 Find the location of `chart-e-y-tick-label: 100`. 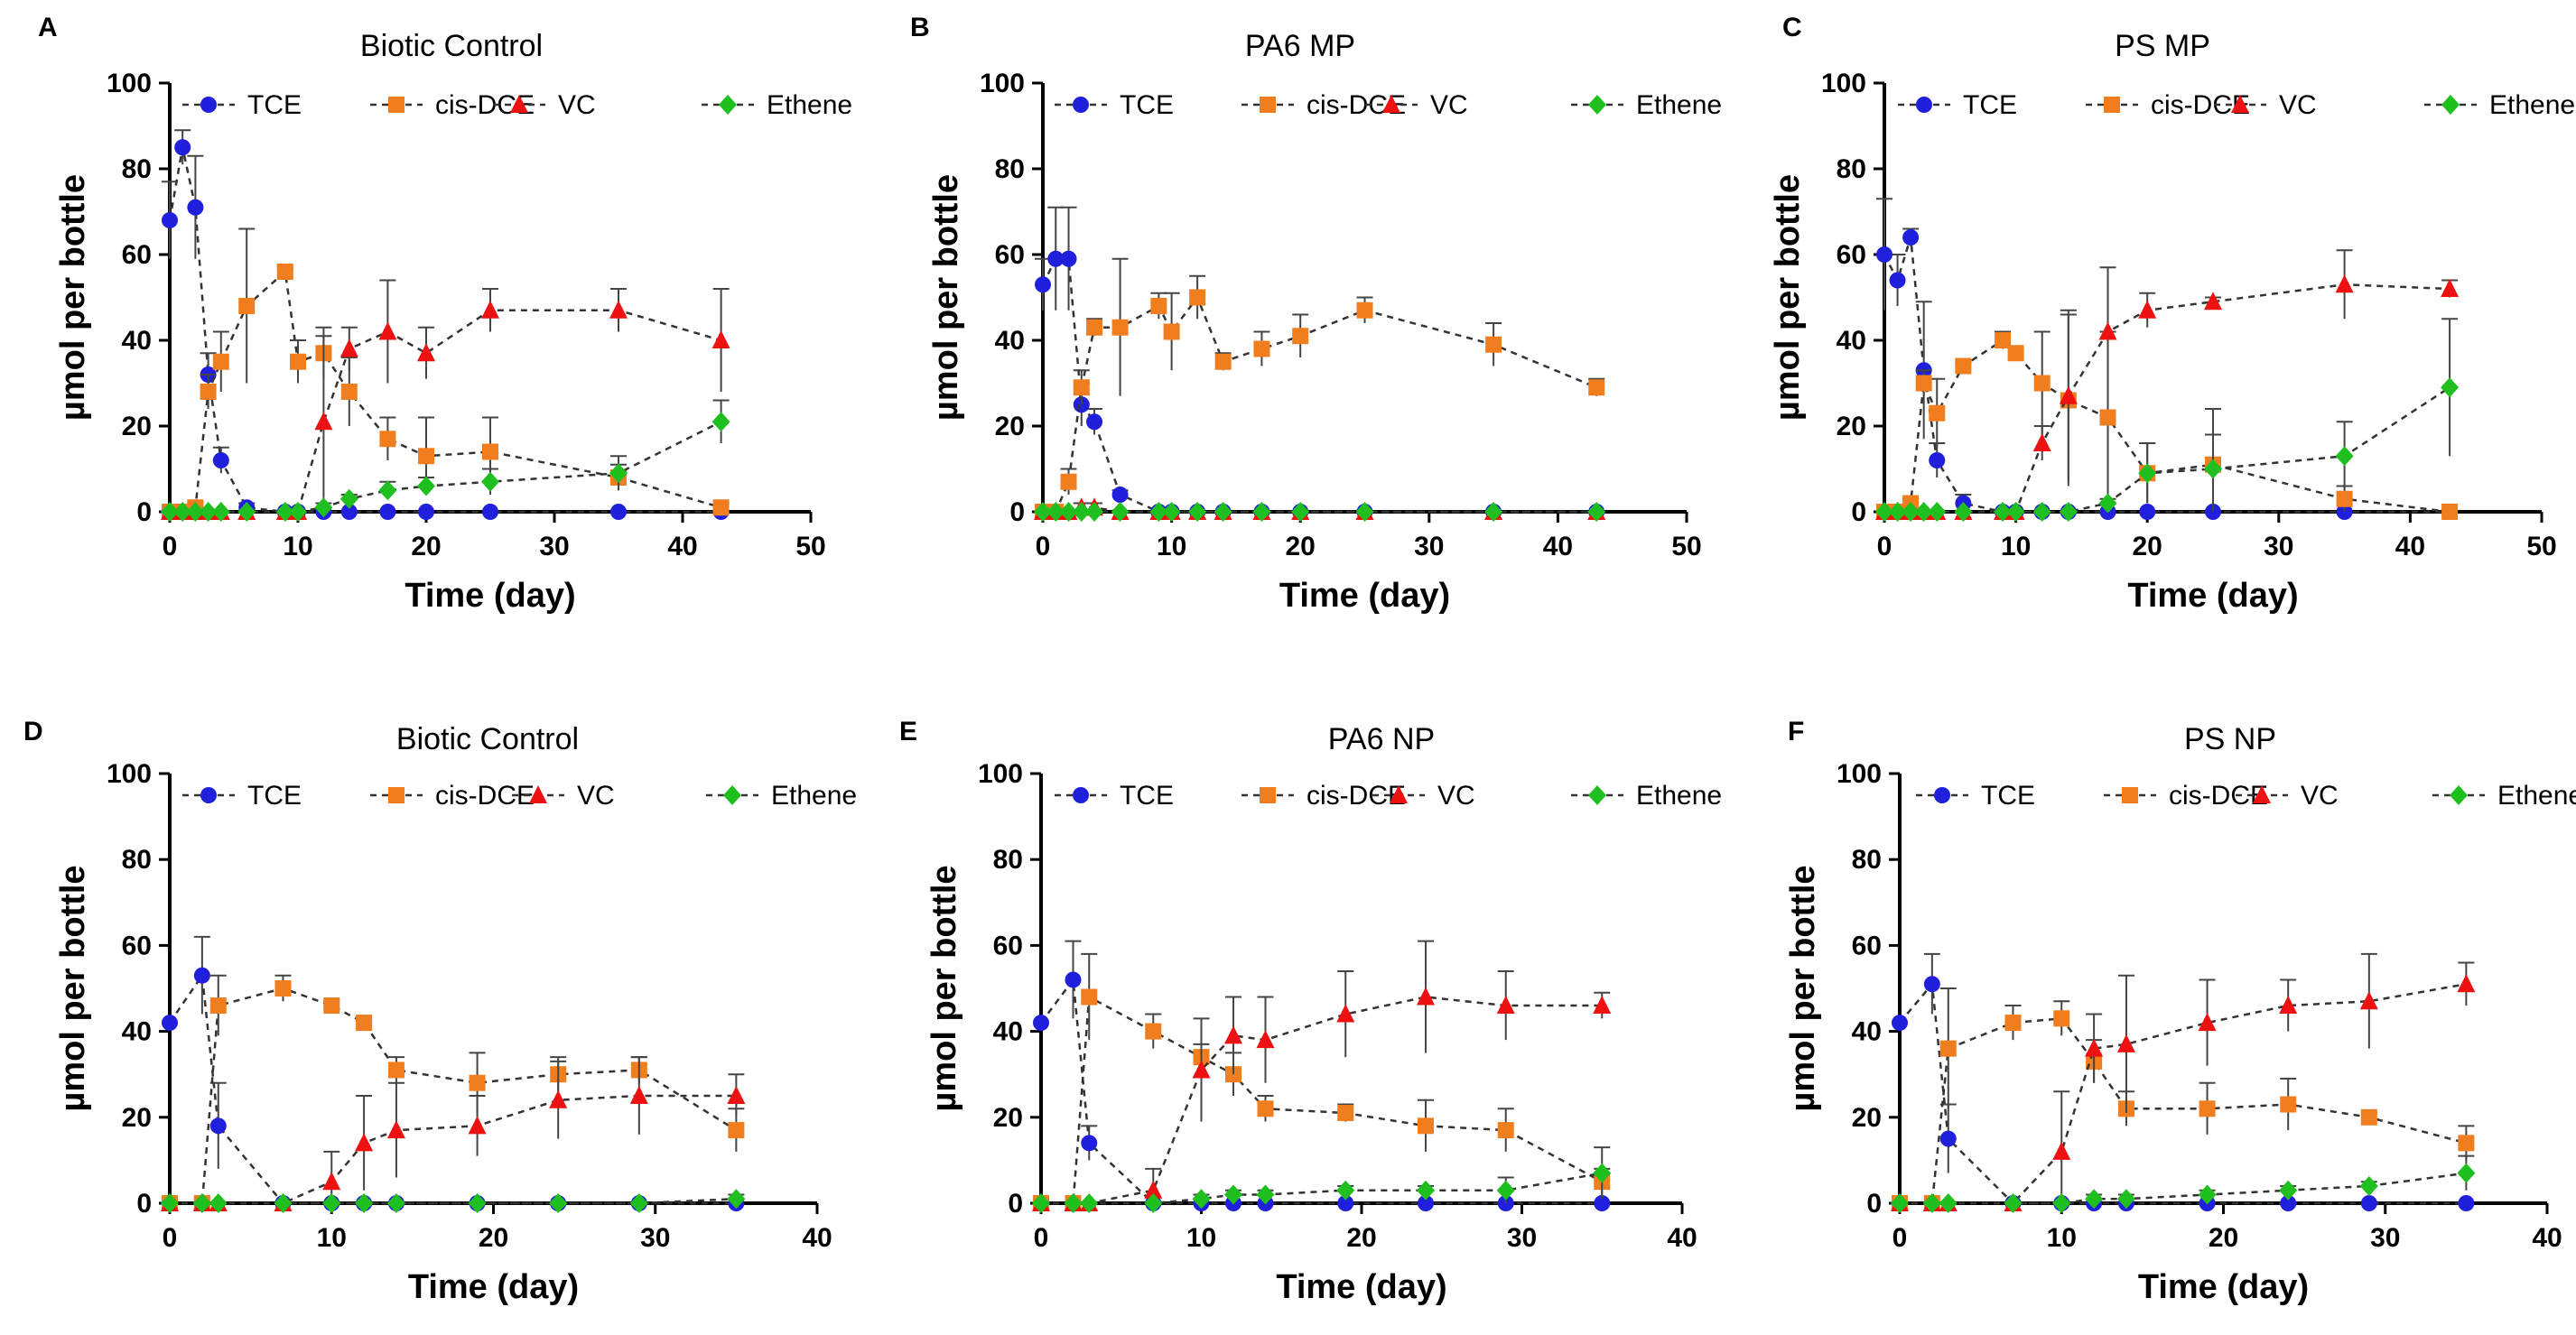

chart-e-y-tick-label: 100 is located at coordinates (1000, 774).